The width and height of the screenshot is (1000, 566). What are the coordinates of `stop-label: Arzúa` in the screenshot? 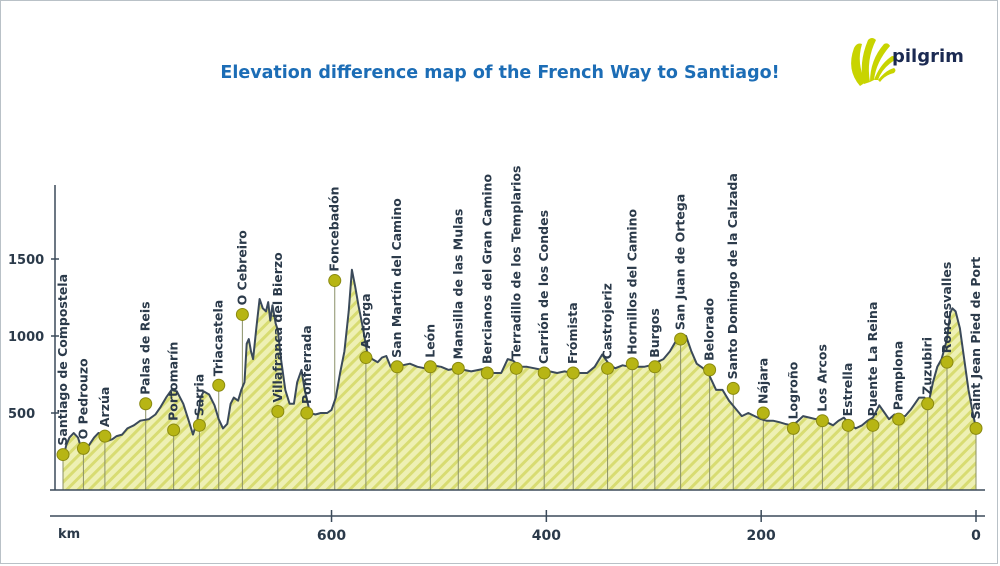 It's located at (104, 407).